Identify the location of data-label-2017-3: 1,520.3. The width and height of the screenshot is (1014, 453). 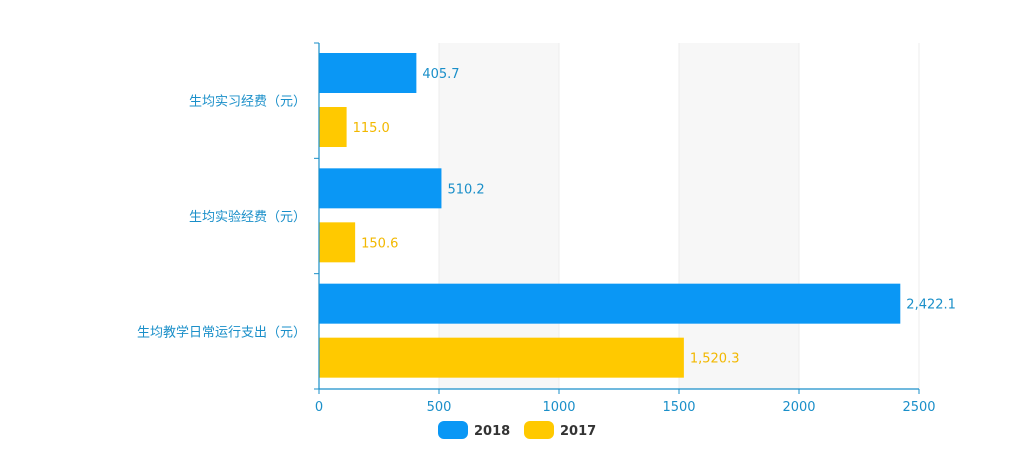
(715, 359).